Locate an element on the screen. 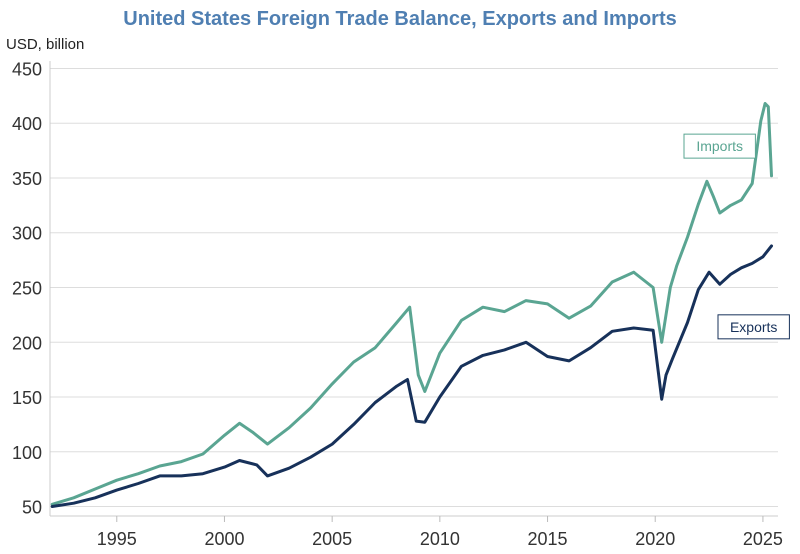  y-tick-label-250: 250 is located at coordinates (27, 289).